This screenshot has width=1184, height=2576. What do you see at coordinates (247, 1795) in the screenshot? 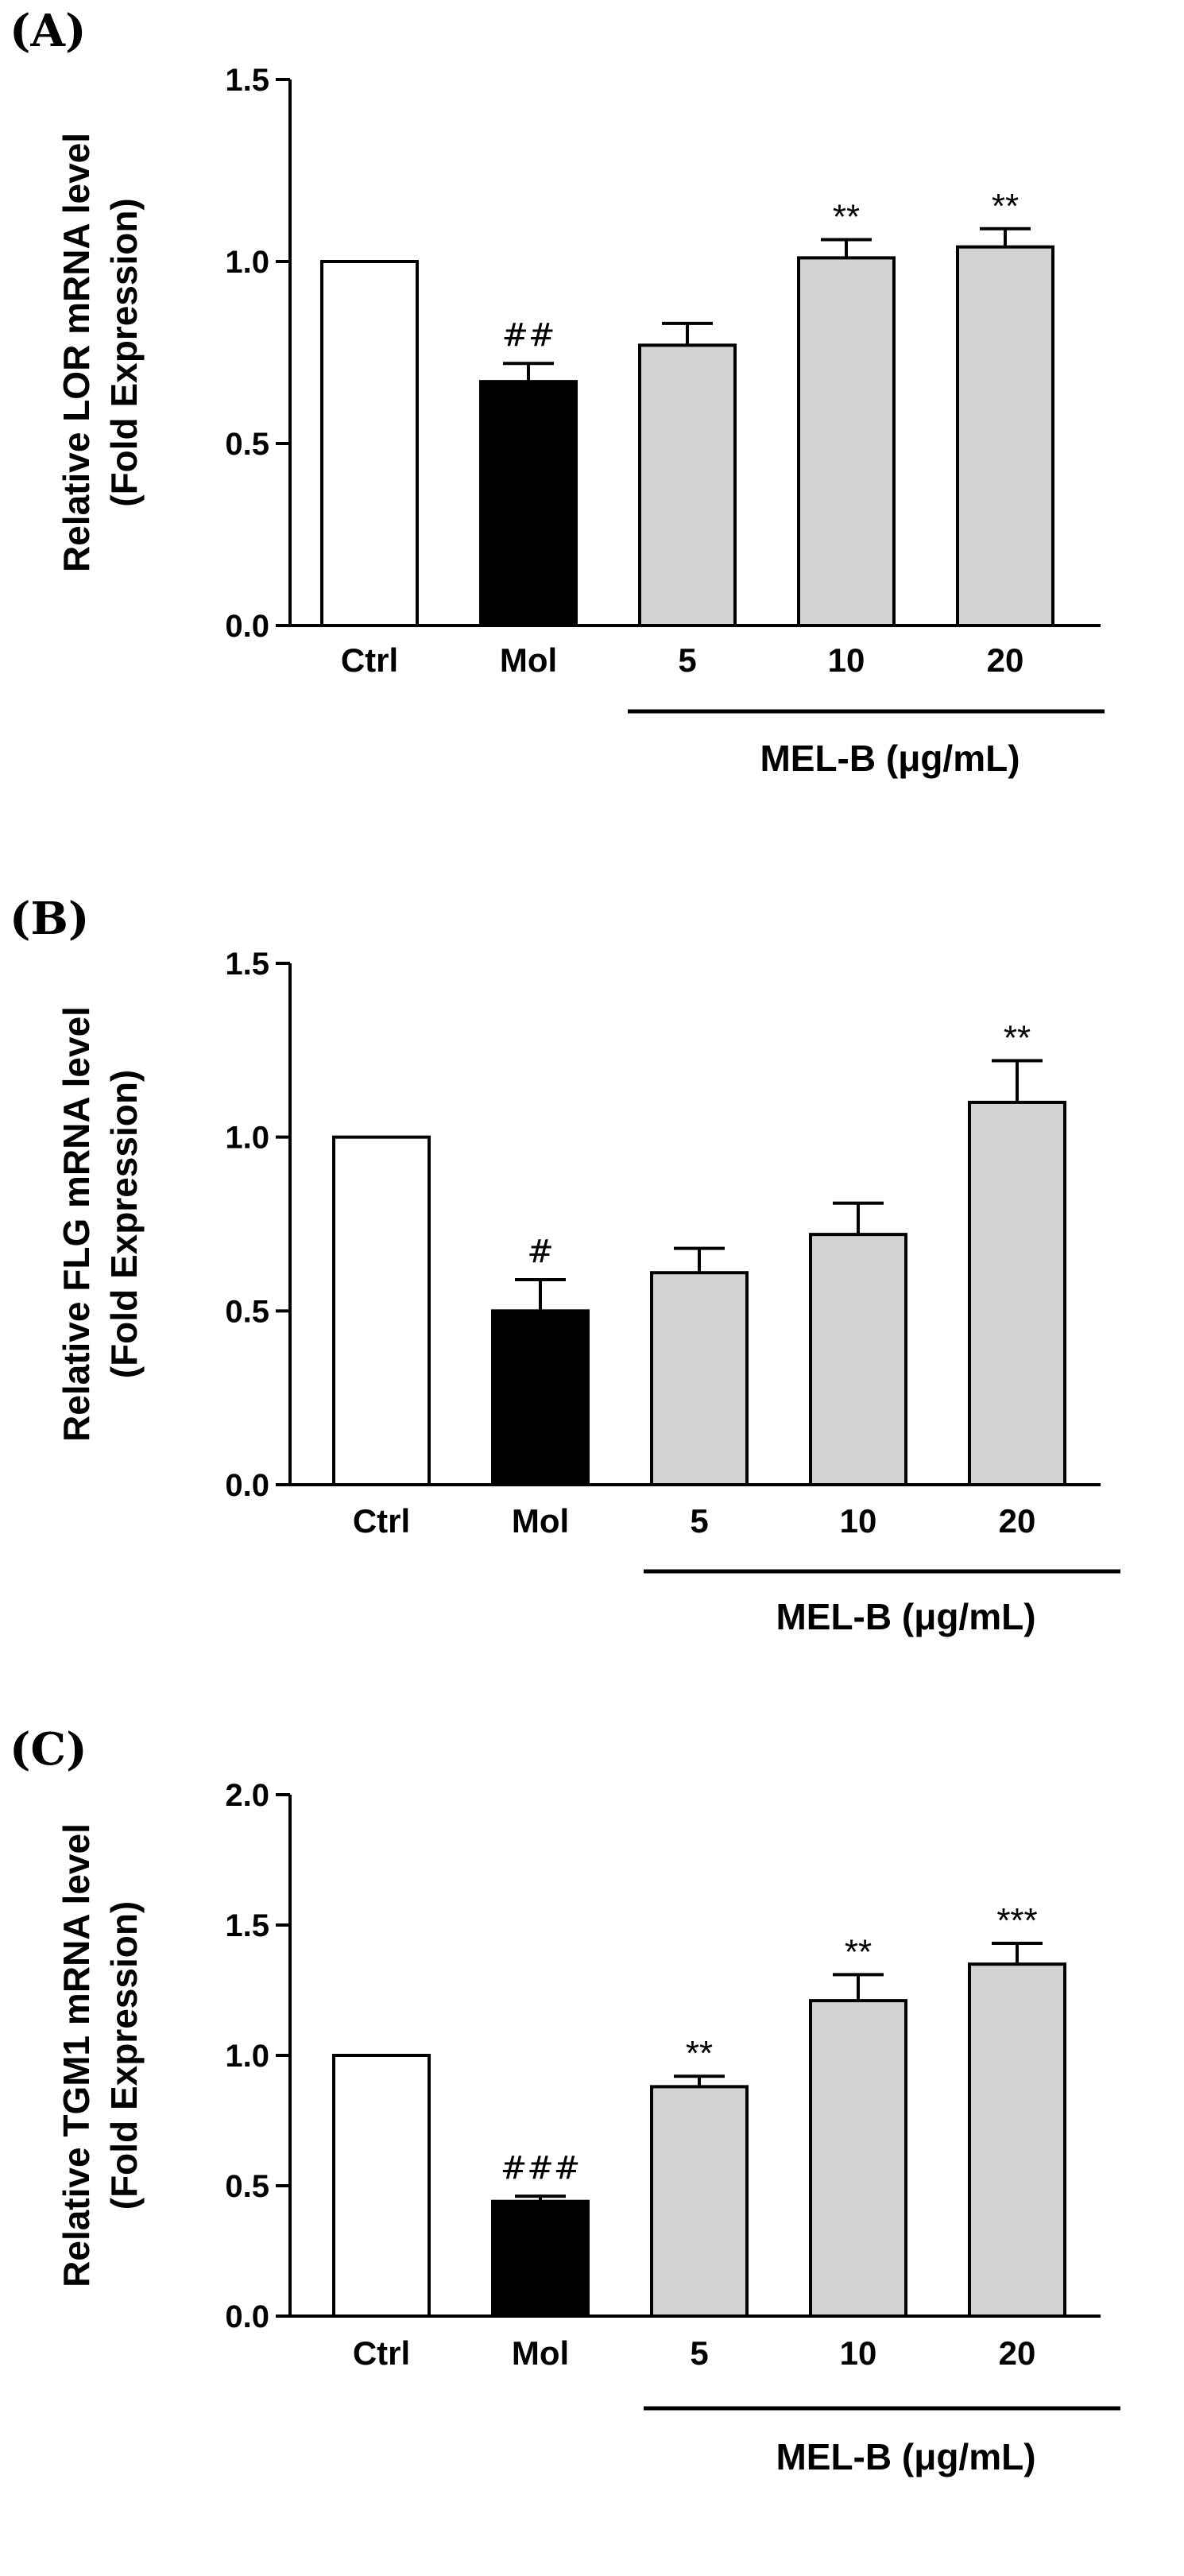
I see `y-tick-label: 2.0` at bounding box center [247, 1795].